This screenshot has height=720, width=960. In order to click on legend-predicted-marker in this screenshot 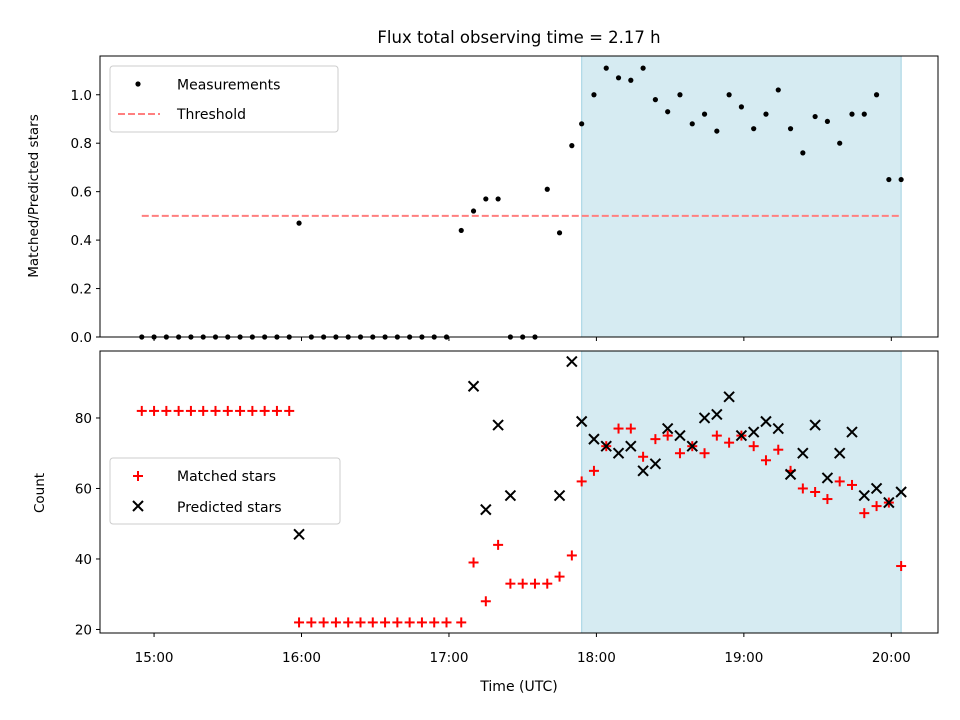, I will do `click(138, 506)`.